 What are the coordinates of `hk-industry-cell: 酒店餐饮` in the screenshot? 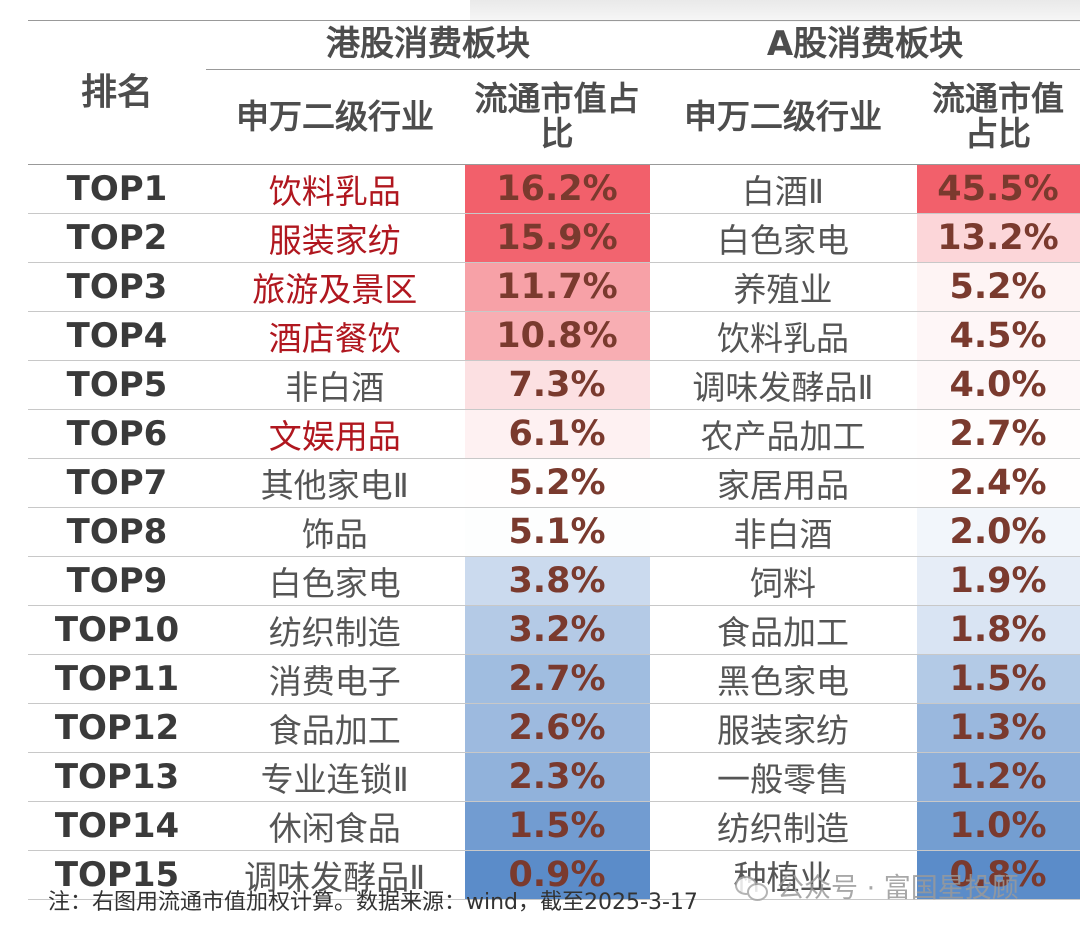 It's located at (335, 336).